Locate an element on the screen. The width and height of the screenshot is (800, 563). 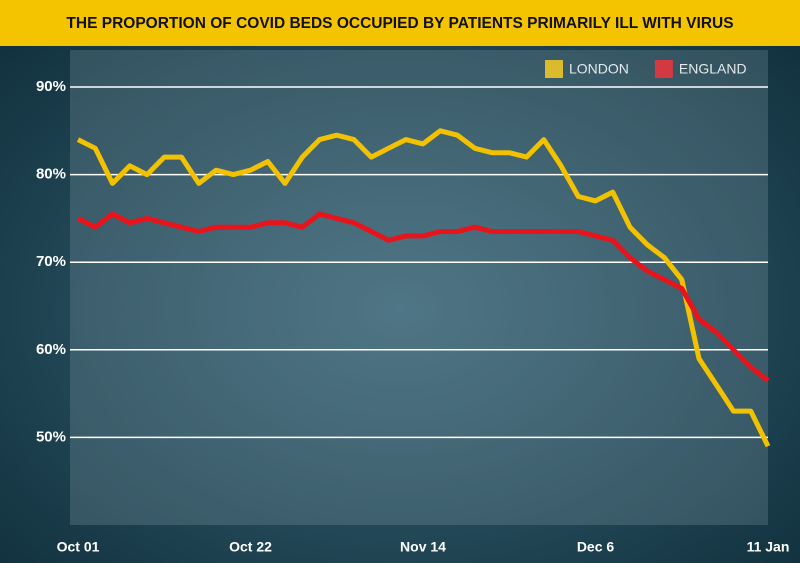
y-tick-label: 90% is located at coordinates (51, 86).